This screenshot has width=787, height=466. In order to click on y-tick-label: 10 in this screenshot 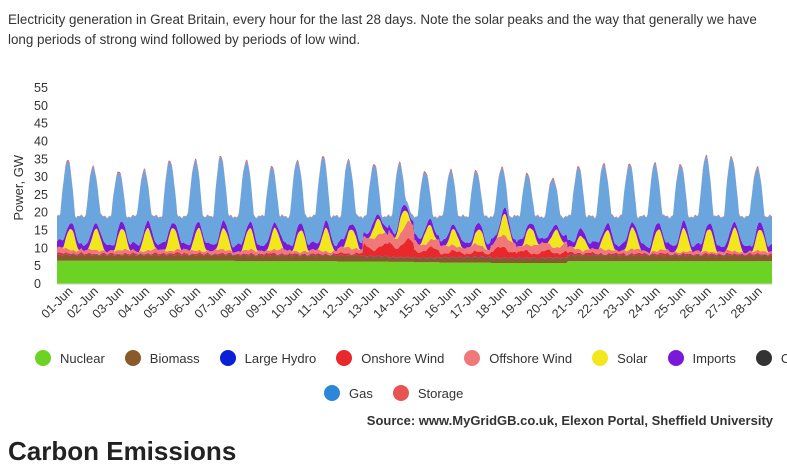, I will do `click(41, 248)`.